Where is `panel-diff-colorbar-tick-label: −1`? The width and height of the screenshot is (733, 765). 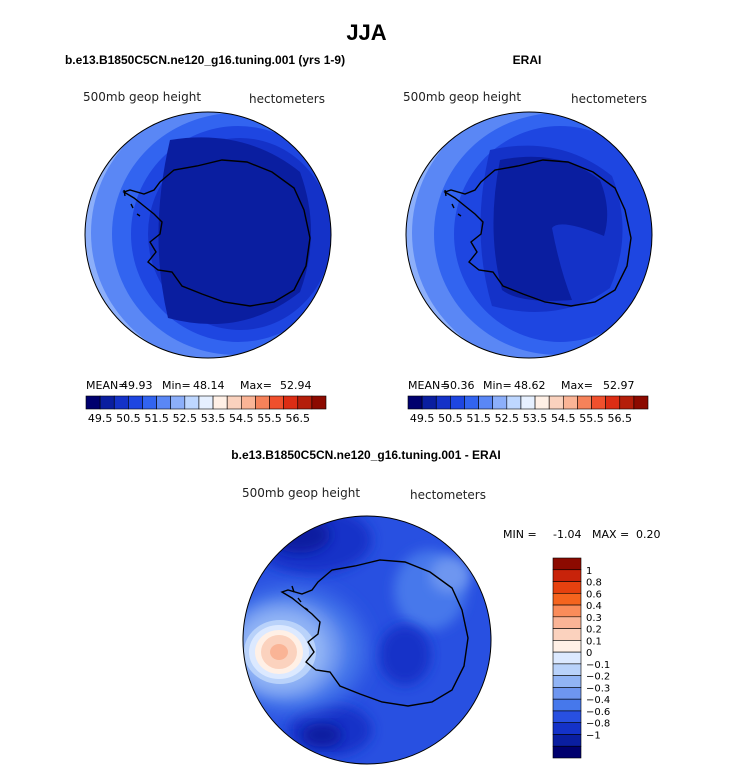 panel-diff-colorbar-tick-label: −1 is located at coordinates (593, 735).